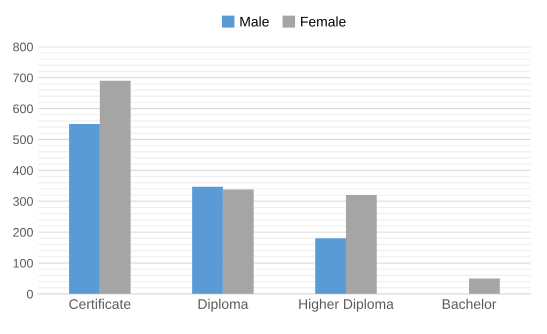 This screenshot has height=334, width=547. Describe the element at coordinates (23, 263) in the screenshot. I see `y-tick-label: 100` at that location.